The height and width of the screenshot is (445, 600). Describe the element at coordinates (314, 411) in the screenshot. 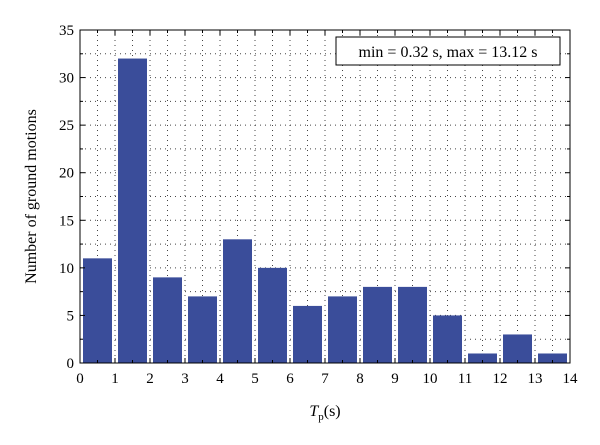

I see `x-axis-label-main: T` at that location.